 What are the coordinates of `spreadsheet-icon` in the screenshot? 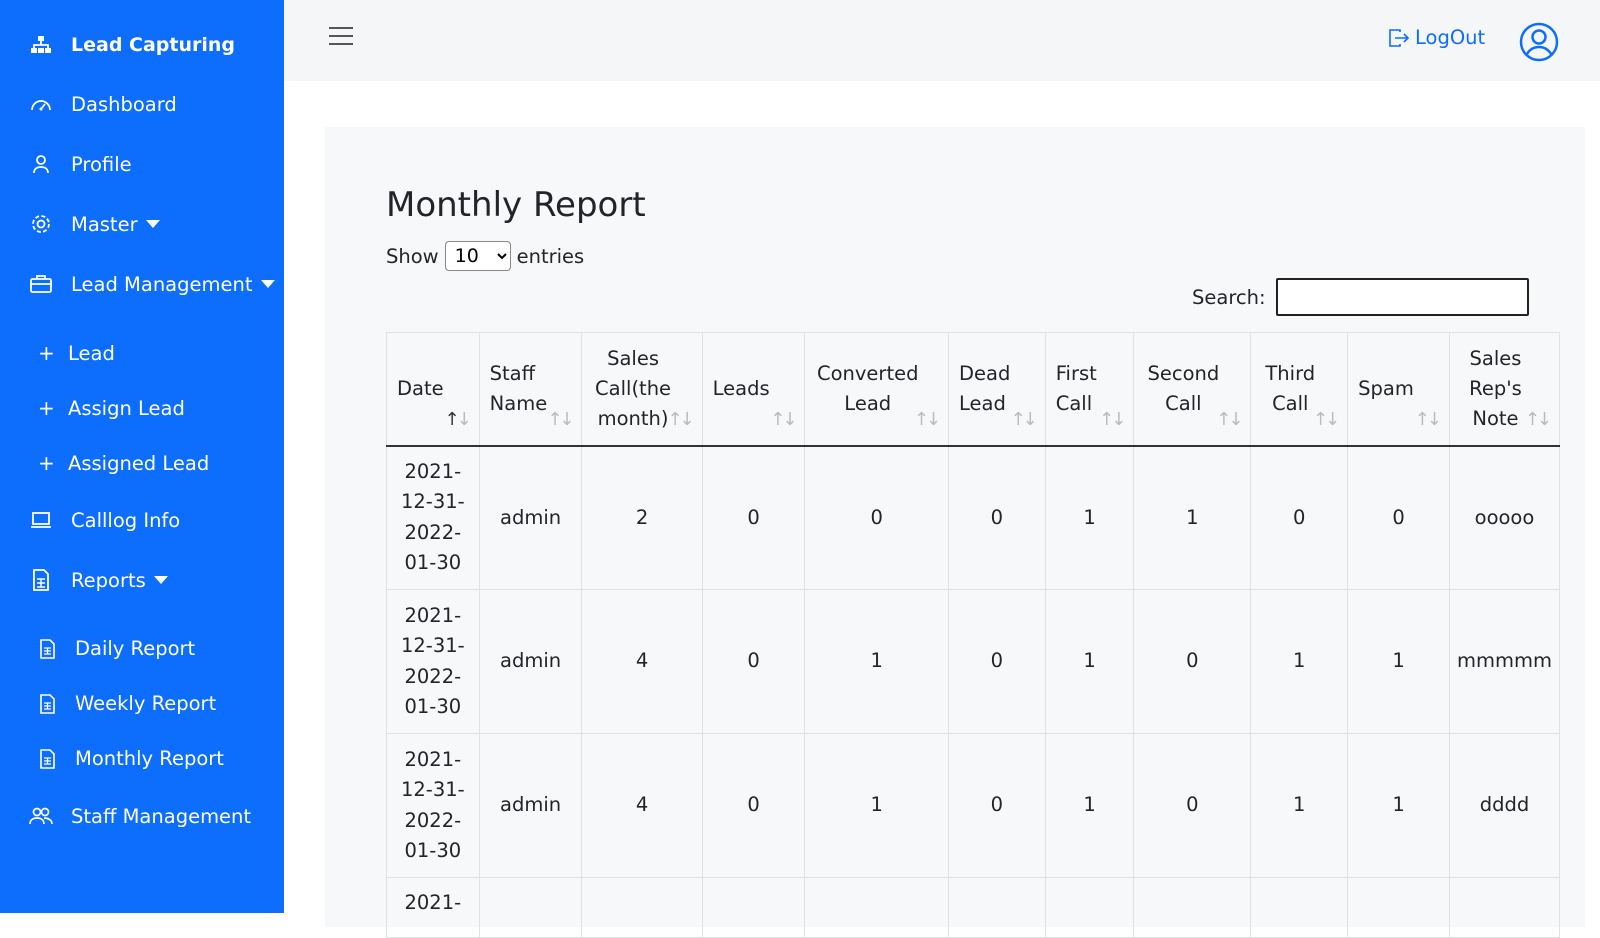 It's located at (48, 759).